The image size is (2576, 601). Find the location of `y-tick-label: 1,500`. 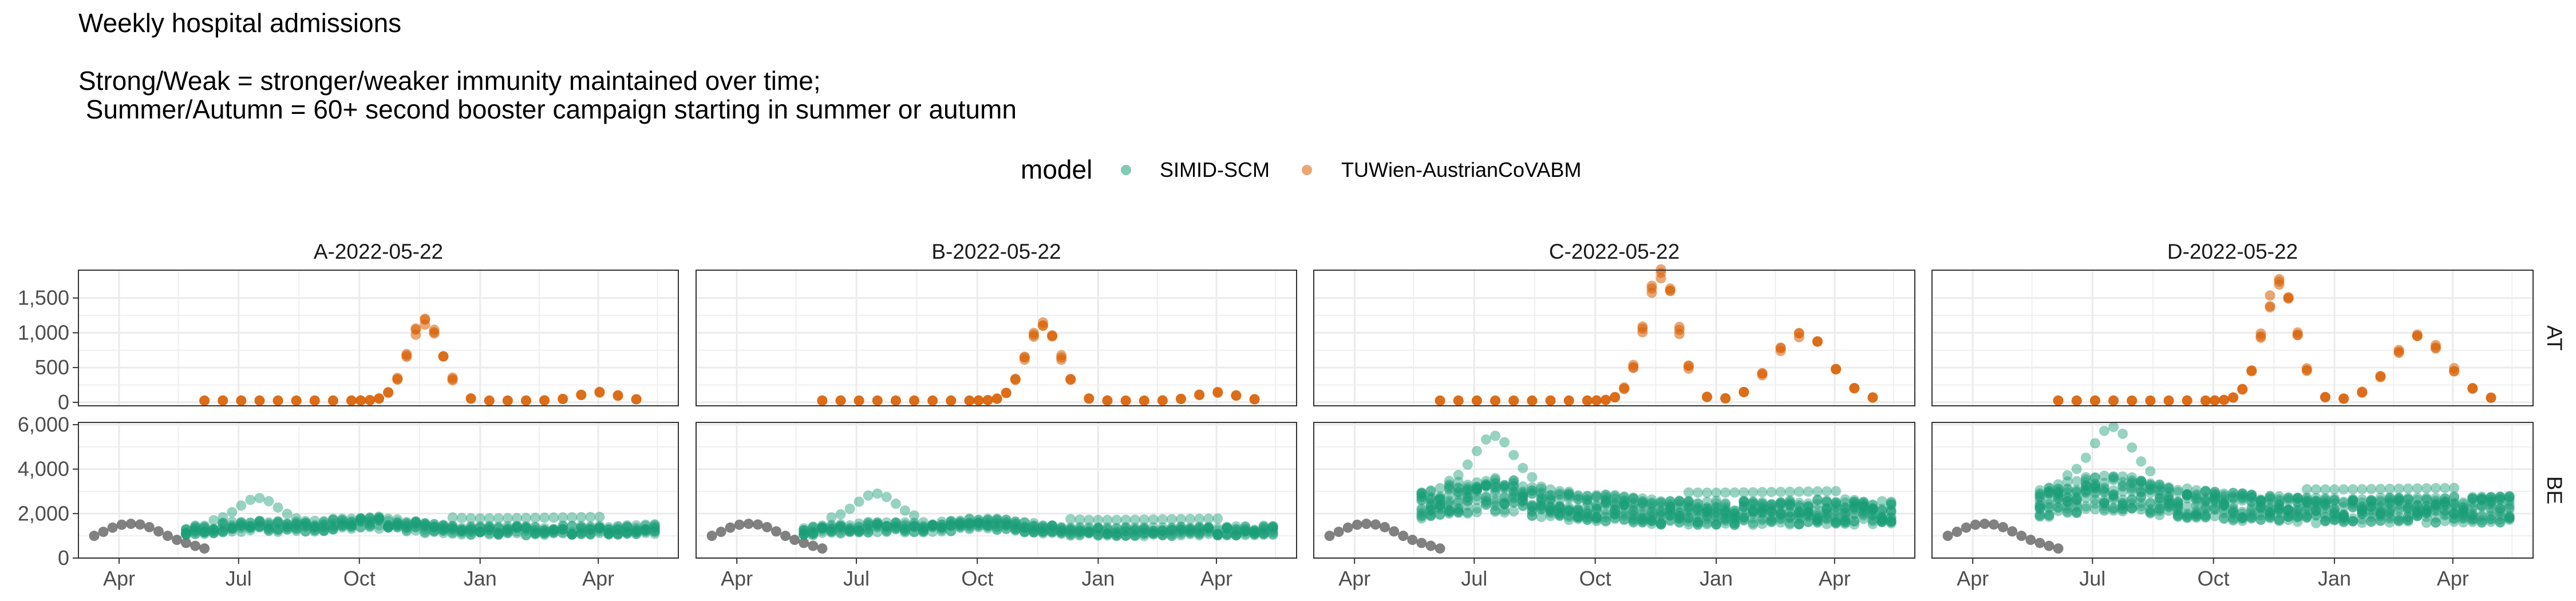

y-tick-label: 1,500 is located at coordinates (43, 298).